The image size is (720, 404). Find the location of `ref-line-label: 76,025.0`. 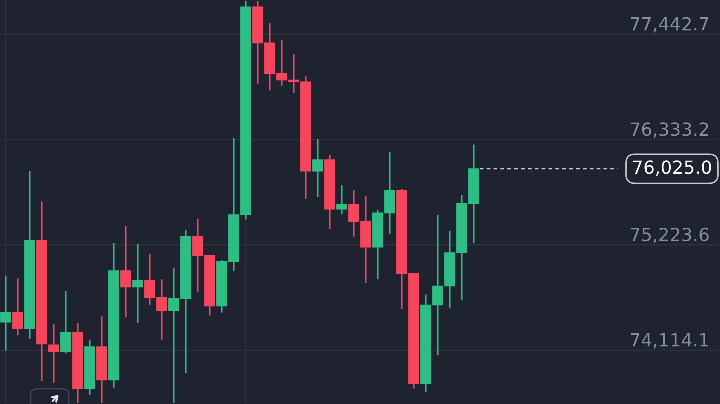

ref-line-label: 76,025.0 is located at coordinates (673, 168).